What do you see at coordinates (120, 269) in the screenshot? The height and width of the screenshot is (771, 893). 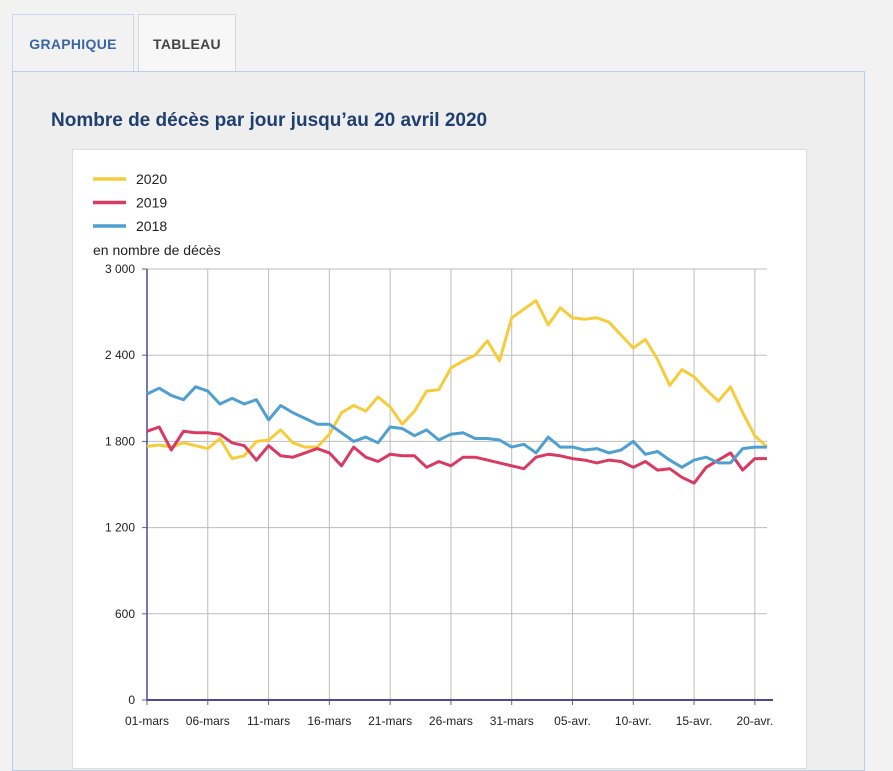 I see `y-tick-label: 3 000` at bounding box center [120, 269].